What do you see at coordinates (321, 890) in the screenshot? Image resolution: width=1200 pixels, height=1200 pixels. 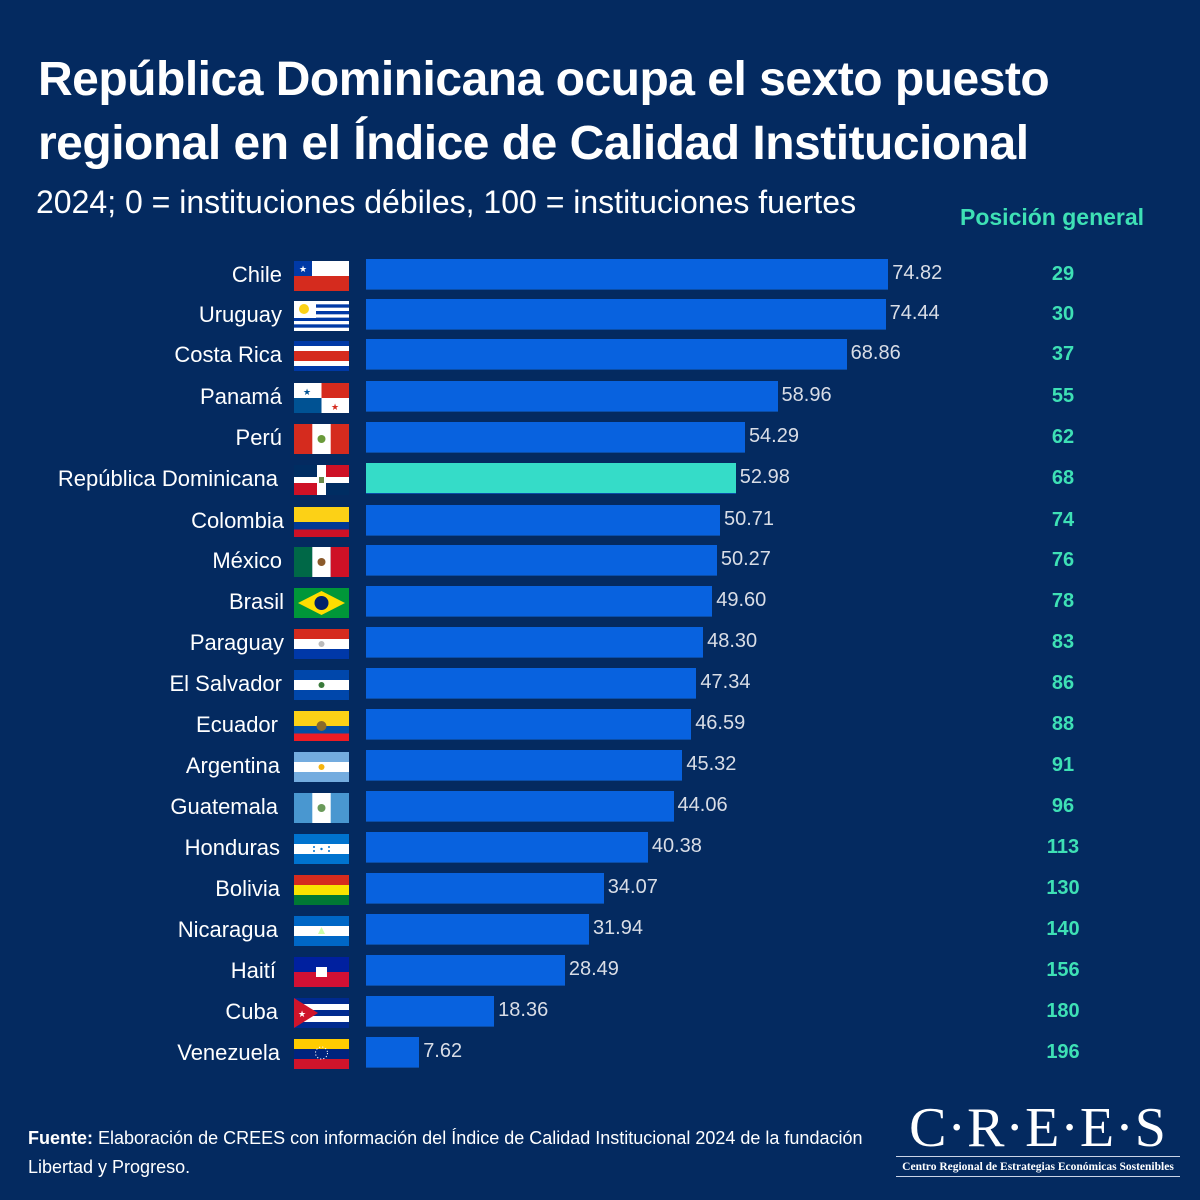 I see `bolivia-flag-icon` at bounding box center [321, 890].